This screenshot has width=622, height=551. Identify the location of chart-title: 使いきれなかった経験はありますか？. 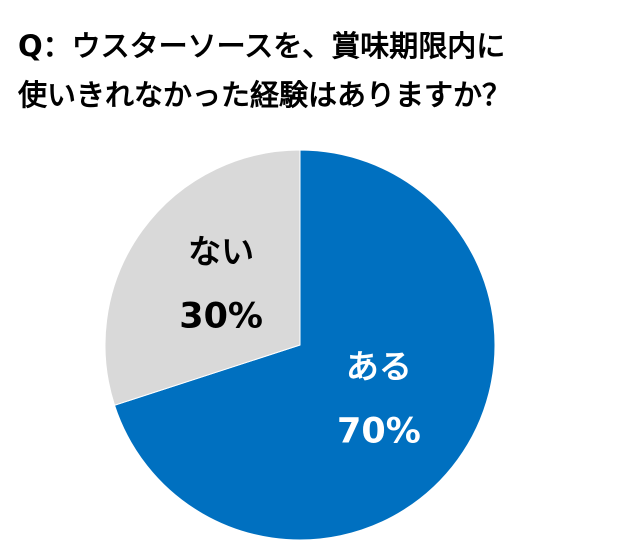
(264, 95).